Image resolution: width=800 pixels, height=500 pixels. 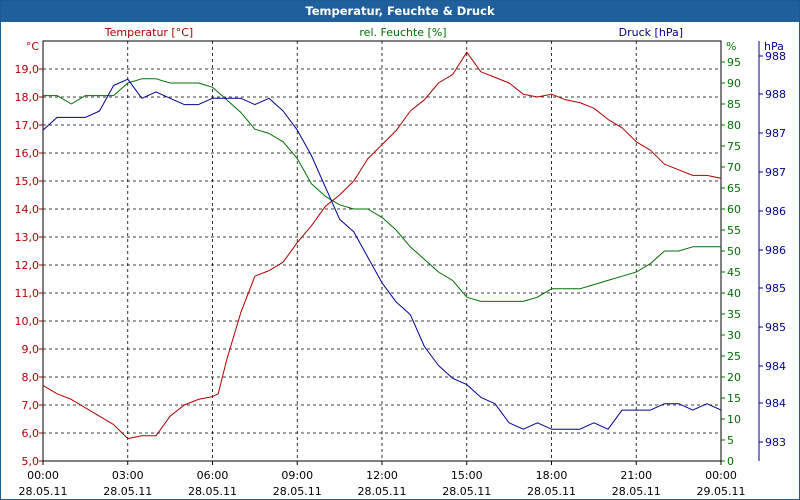 I want to click on temperature-axis-title: Temperatur [°C], so click(x=148, y=32).